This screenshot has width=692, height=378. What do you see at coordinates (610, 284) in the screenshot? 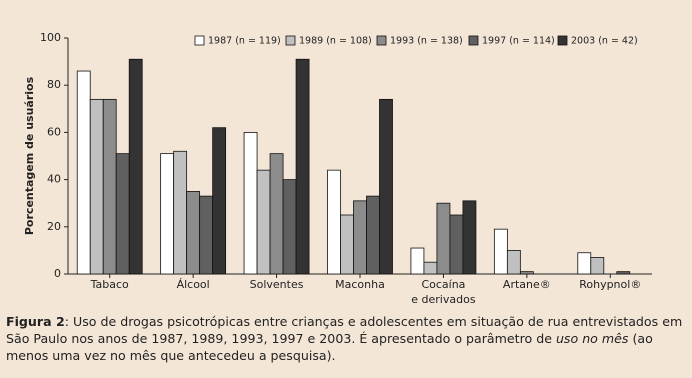
I see `x-tick-label: Rohypnol®` at bounding box center [610, 284].